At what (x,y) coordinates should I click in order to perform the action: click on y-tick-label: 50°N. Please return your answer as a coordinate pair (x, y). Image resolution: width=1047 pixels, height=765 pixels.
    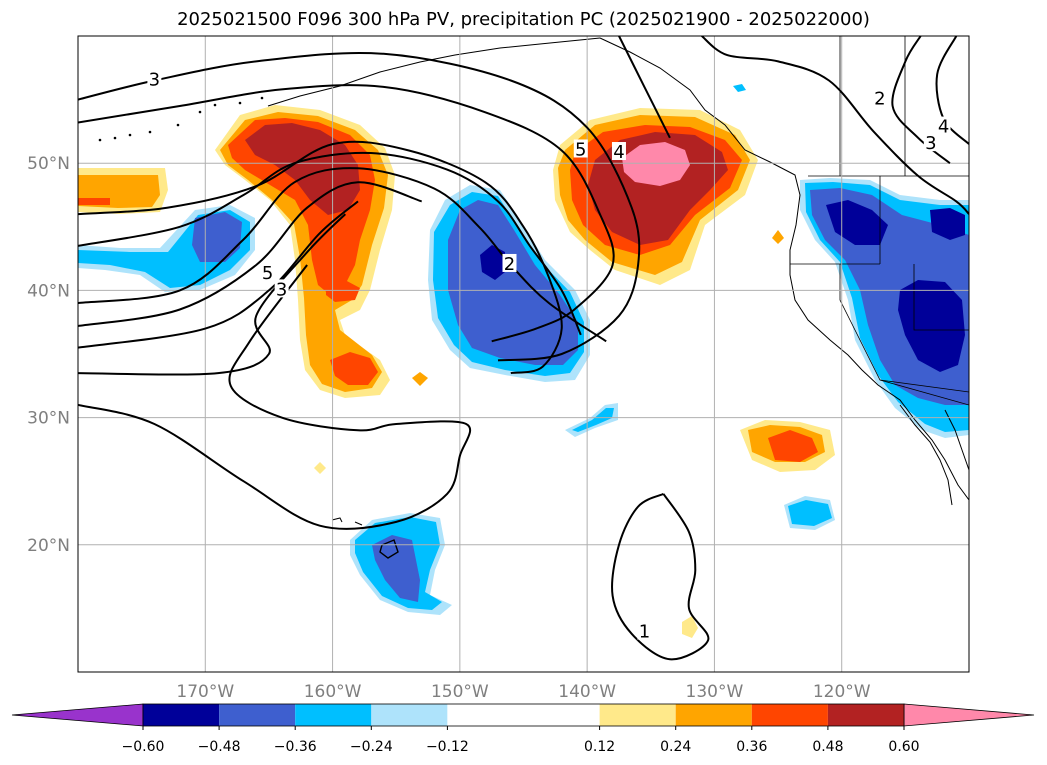
    Looking at the image, I should click on (48, 164).